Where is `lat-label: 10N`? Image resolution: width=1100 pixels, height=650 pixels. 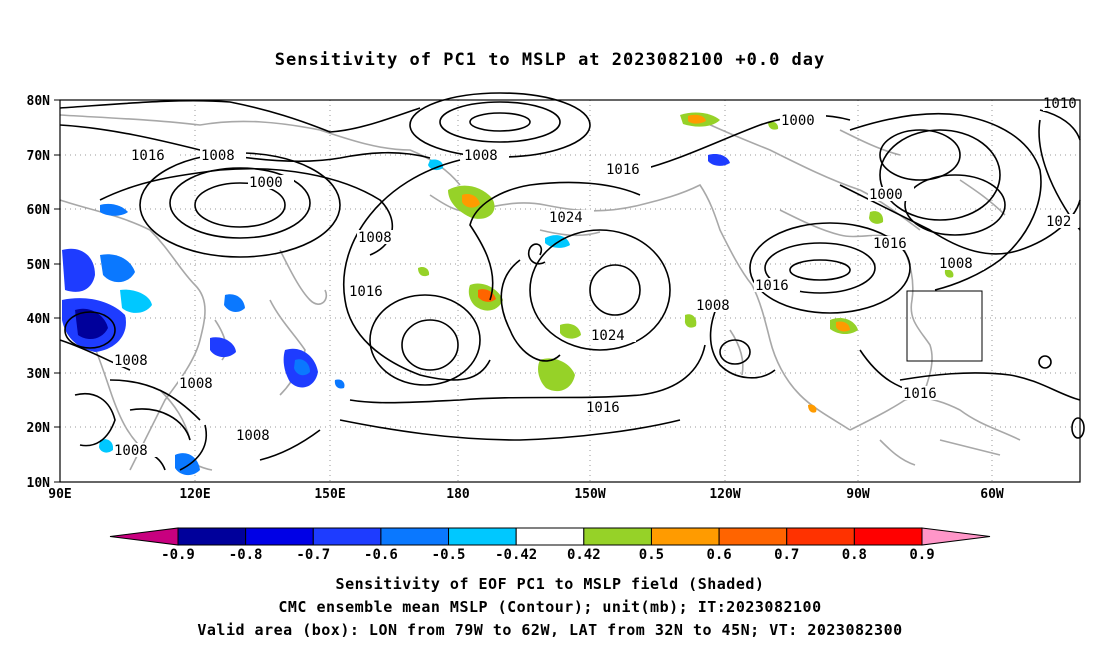
lat-label: 10N is located at coordinates (39, 483).